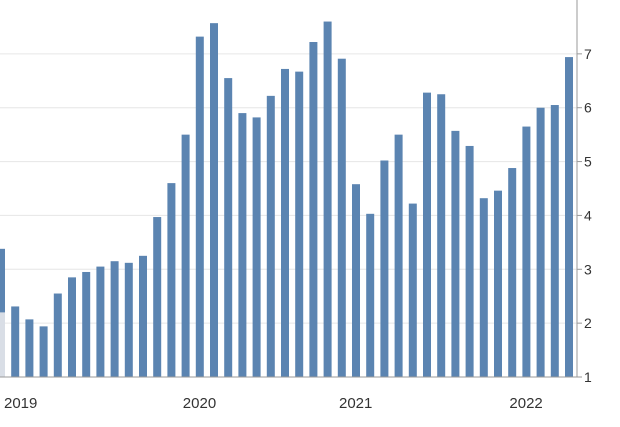 Image resolution: width=620 pixels, height=427 pixels. What do you see at coordinates (588, 377) in the screenshot?
I see `y-tick-label: 1` at bounding box center [588, 377].